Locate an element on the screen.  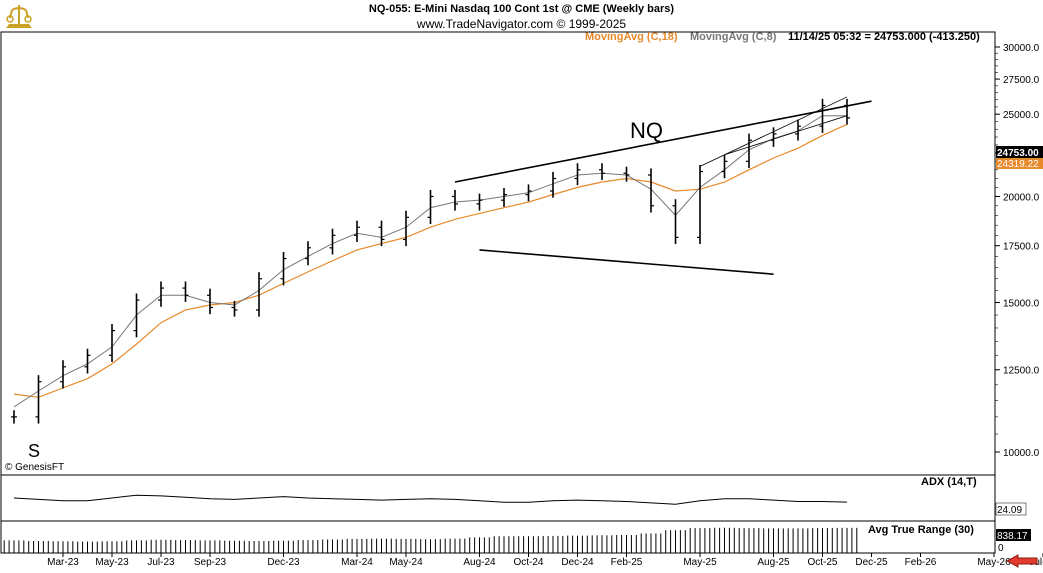
trendlines is located at coordinates (663, 185).